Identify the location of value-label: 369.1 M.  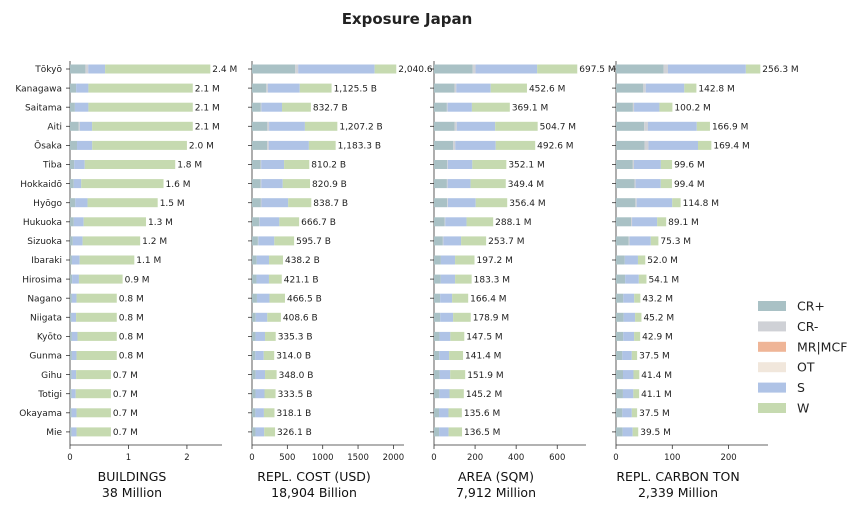
(530, 108).